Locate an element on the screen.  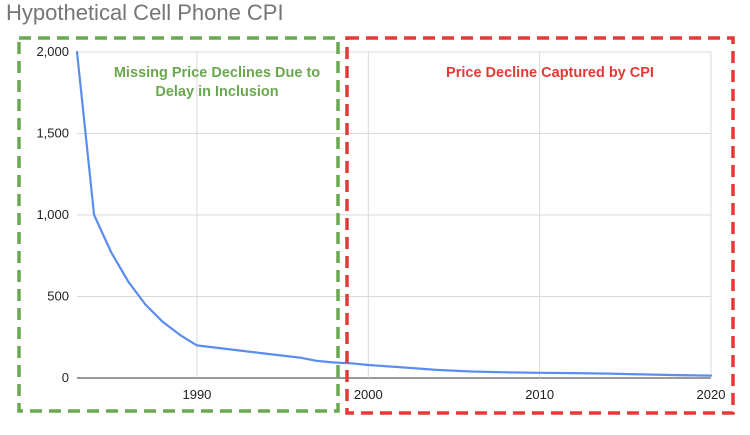
x-tick-label: 1990 is located at coordinates (196, 394).